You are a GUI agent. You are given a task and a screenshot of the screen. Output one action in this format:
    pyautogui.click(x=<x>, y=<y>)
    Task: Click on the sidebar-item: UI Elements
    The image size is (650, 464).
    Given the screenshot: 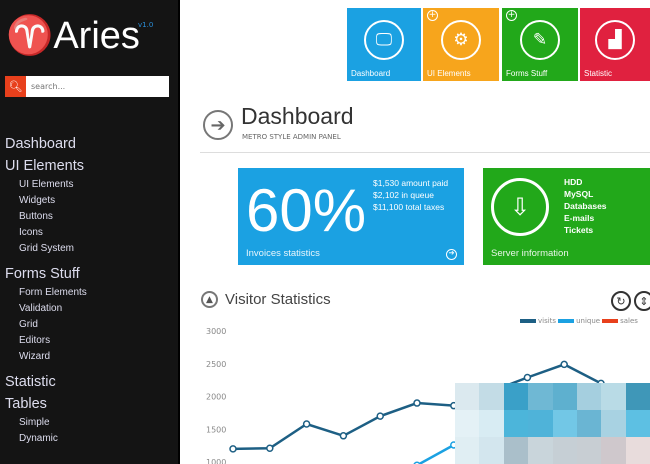 What is the action you would take?
    pyautogui.click(x=46, y=184)
    